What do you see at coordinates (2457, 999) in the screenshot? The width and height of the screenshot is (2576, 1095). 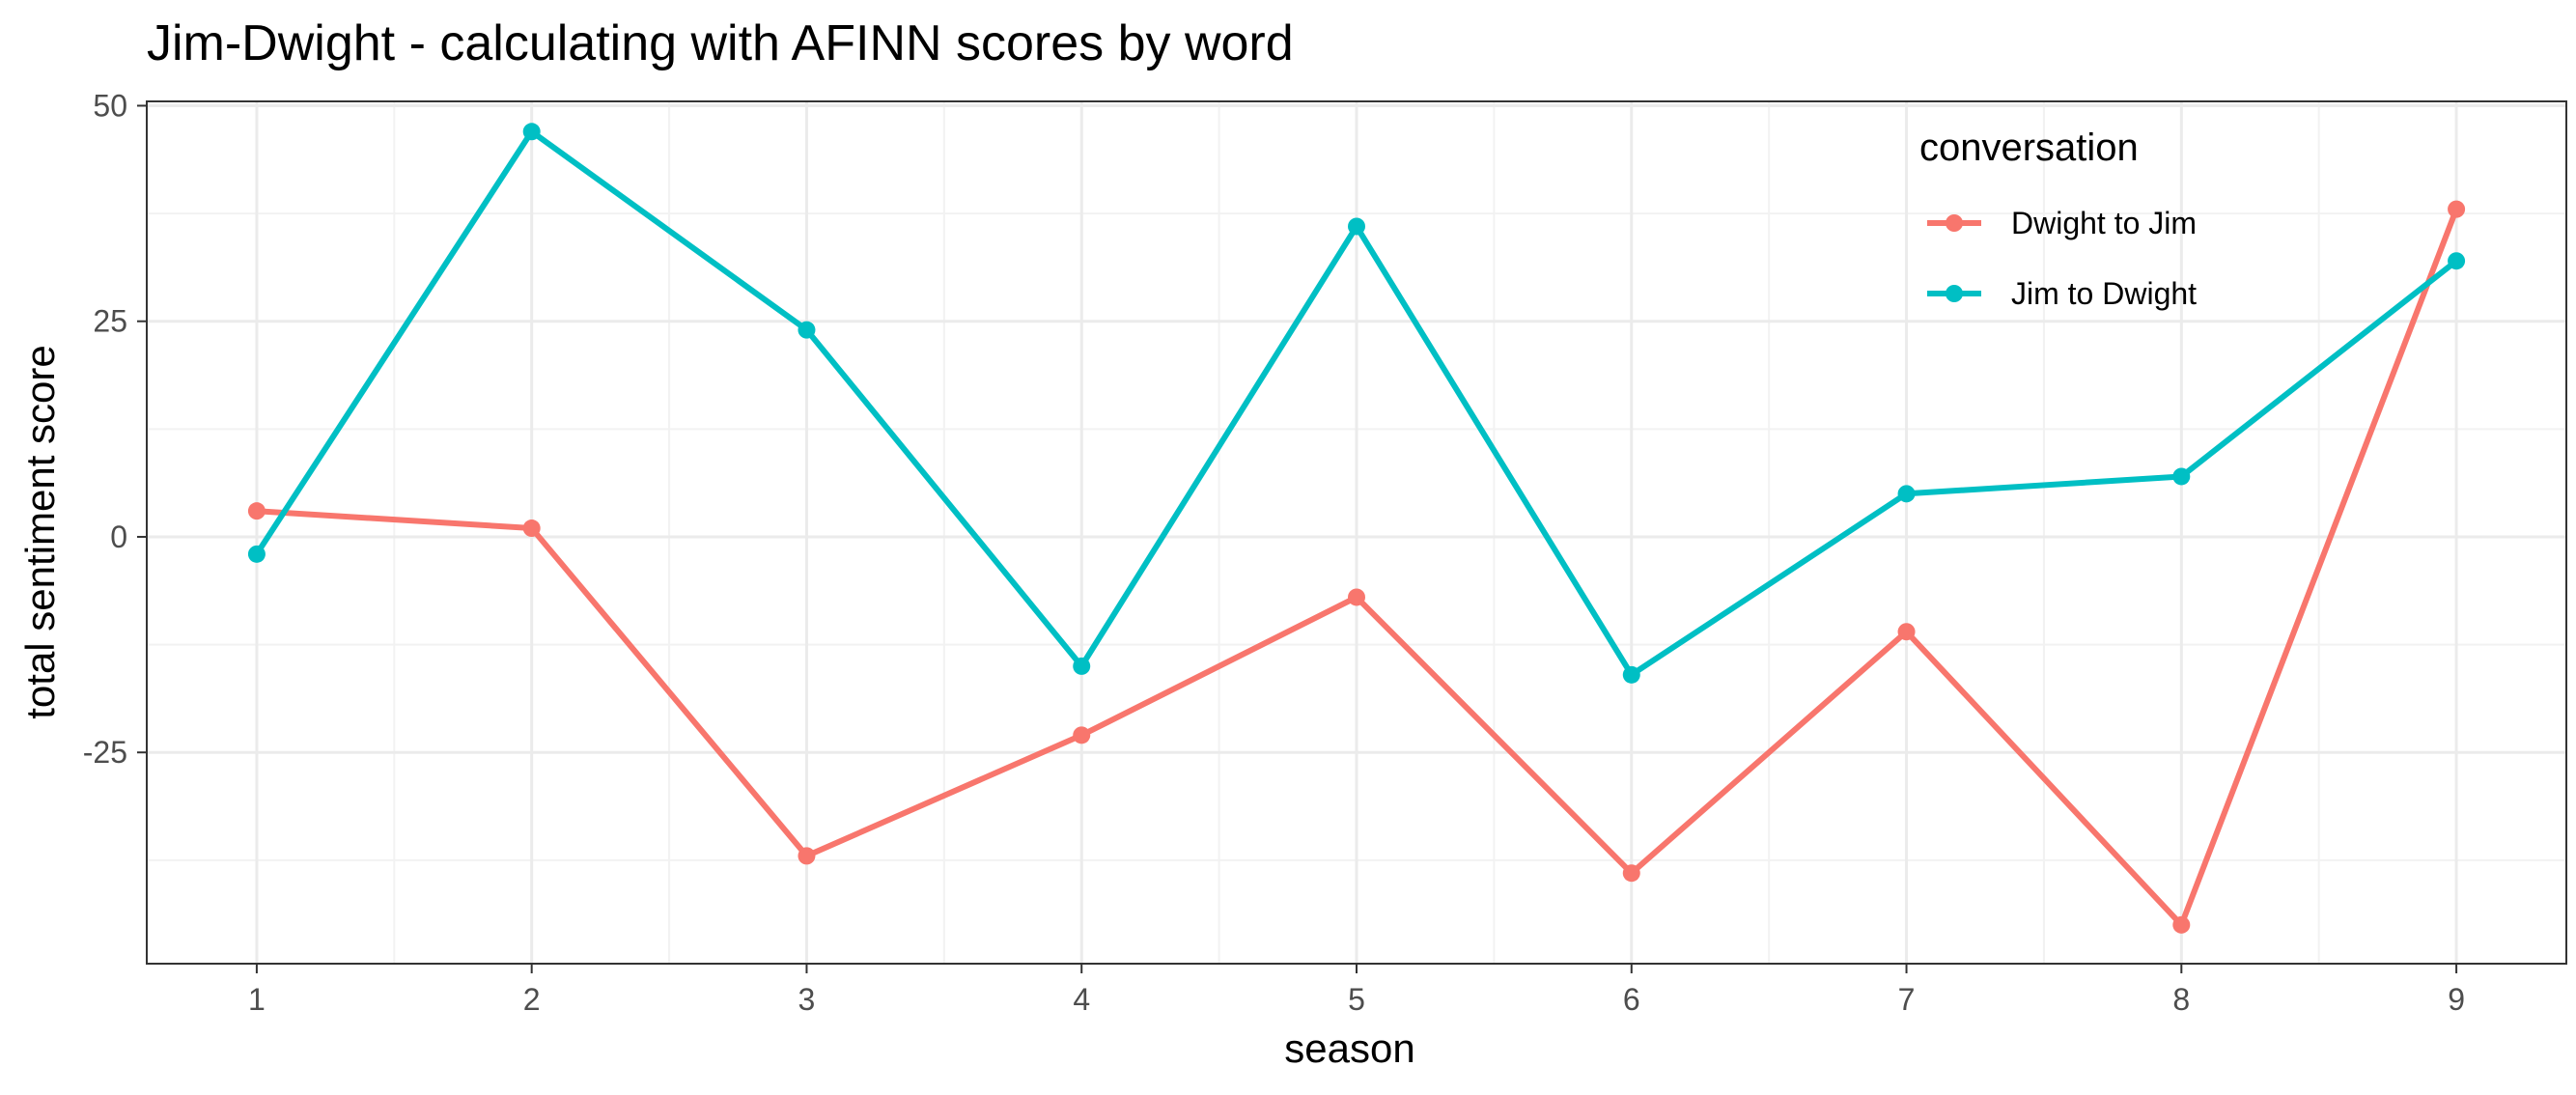 I see `x-tick-label: 9` at bounding box center [2457, 999].